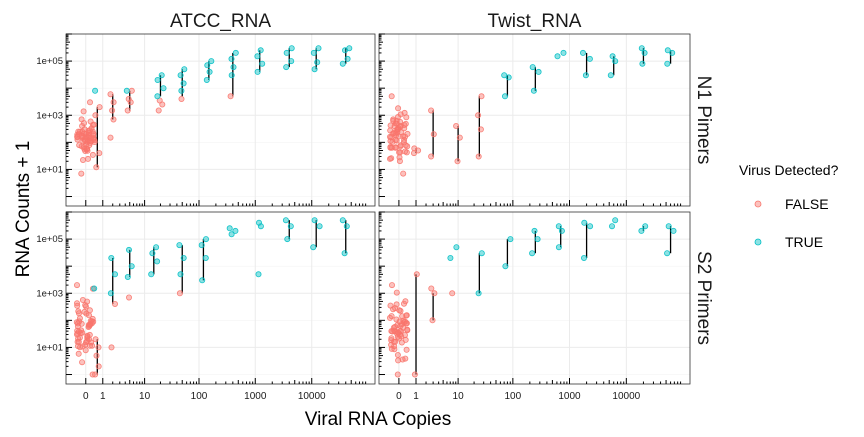 This screenshot has width=864, height=437. I want to click on column-strip-label: ATCC_RNA, so click(220, 21).